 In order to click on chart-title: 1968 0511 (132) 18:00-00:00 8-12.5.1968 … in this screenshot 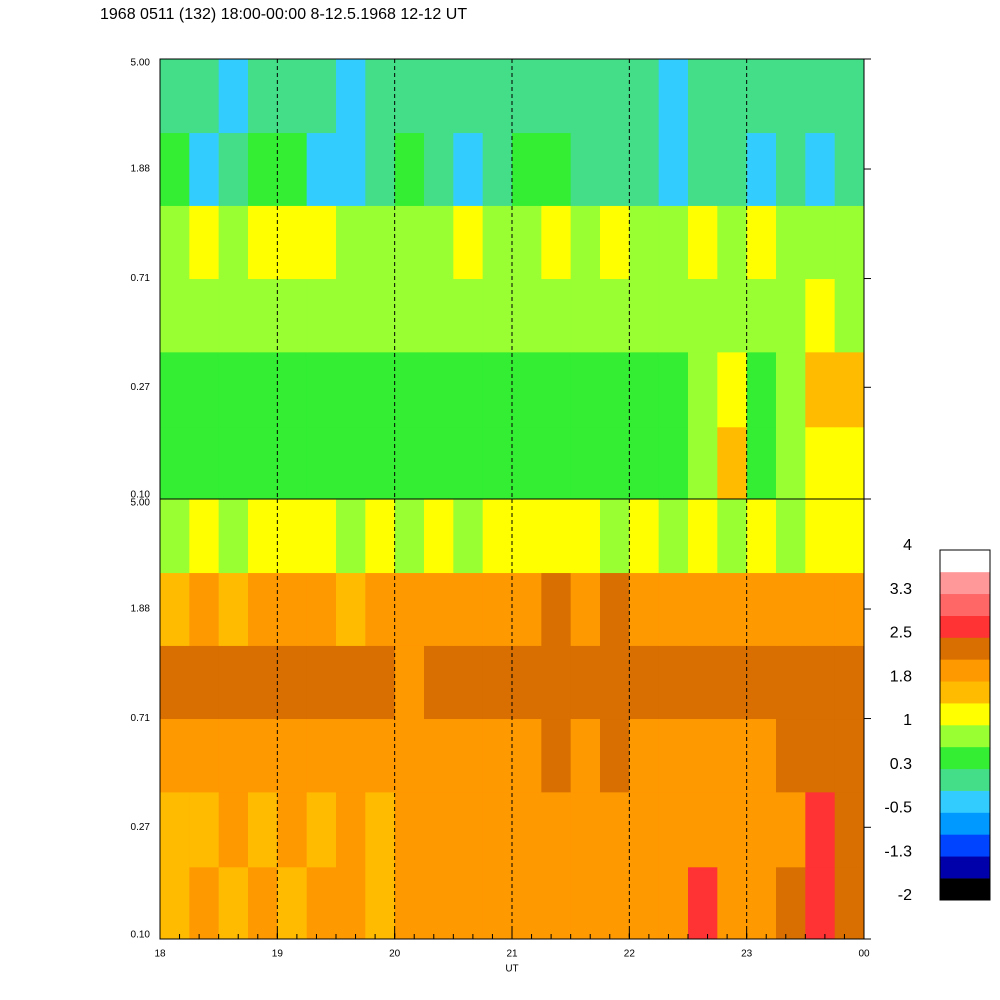, I will do `click(283, 14)`.